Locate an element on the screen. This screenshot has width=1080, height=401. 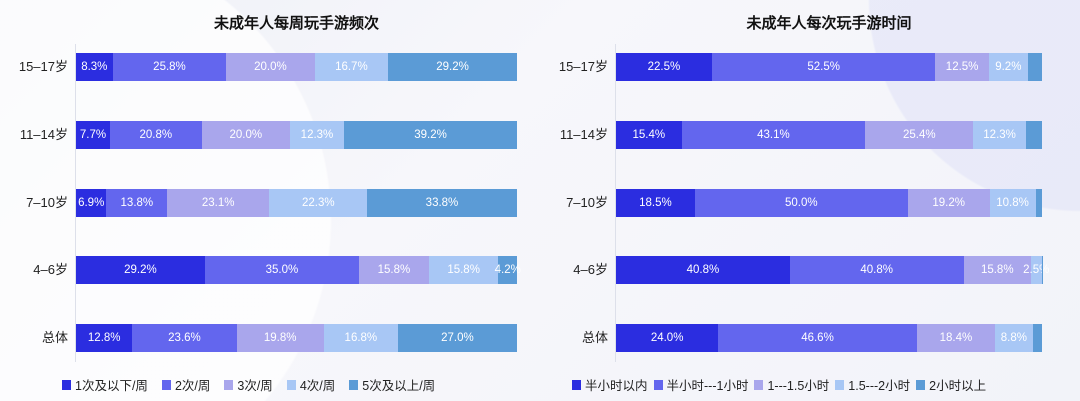
bar-segment: 19.2% is located at coordinates (948, 203).